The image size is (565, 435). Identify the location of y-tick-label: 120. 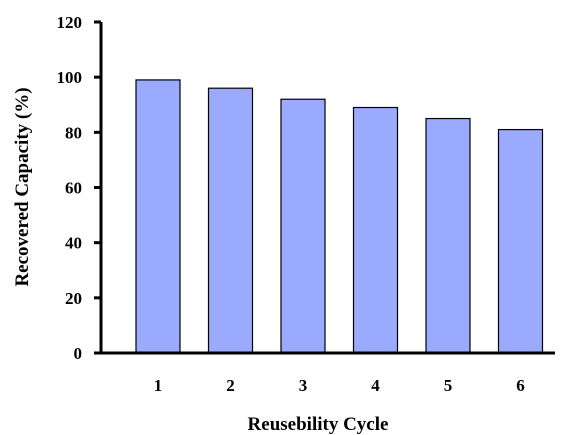
(70, 22).